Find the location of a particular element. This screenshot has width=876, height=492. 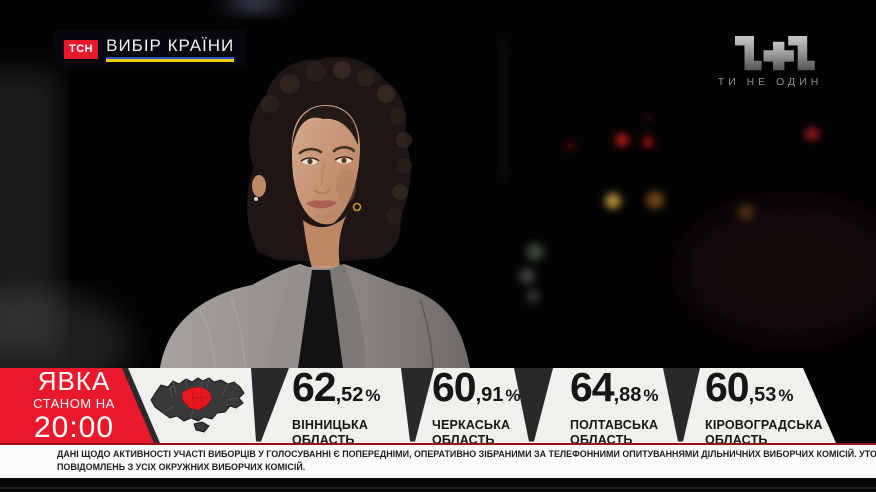

turnout-value: 64,88% is located at coordinates (614, 387).